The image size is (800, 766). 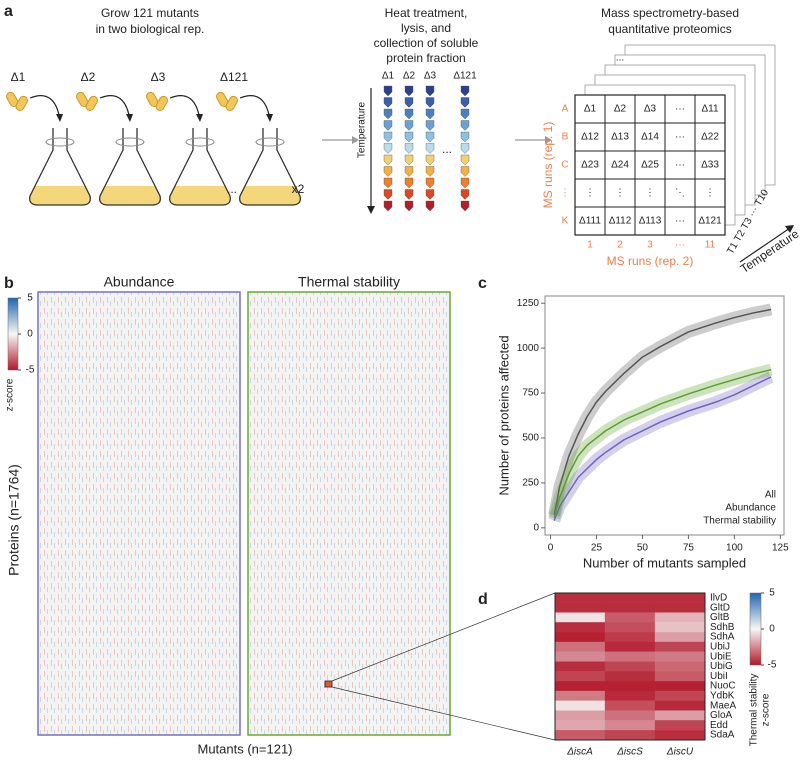 What do you see at coordinates (710, 221) in the screenshot?
I see `grid-cell: Δ121` at bounding box center [710, 221].